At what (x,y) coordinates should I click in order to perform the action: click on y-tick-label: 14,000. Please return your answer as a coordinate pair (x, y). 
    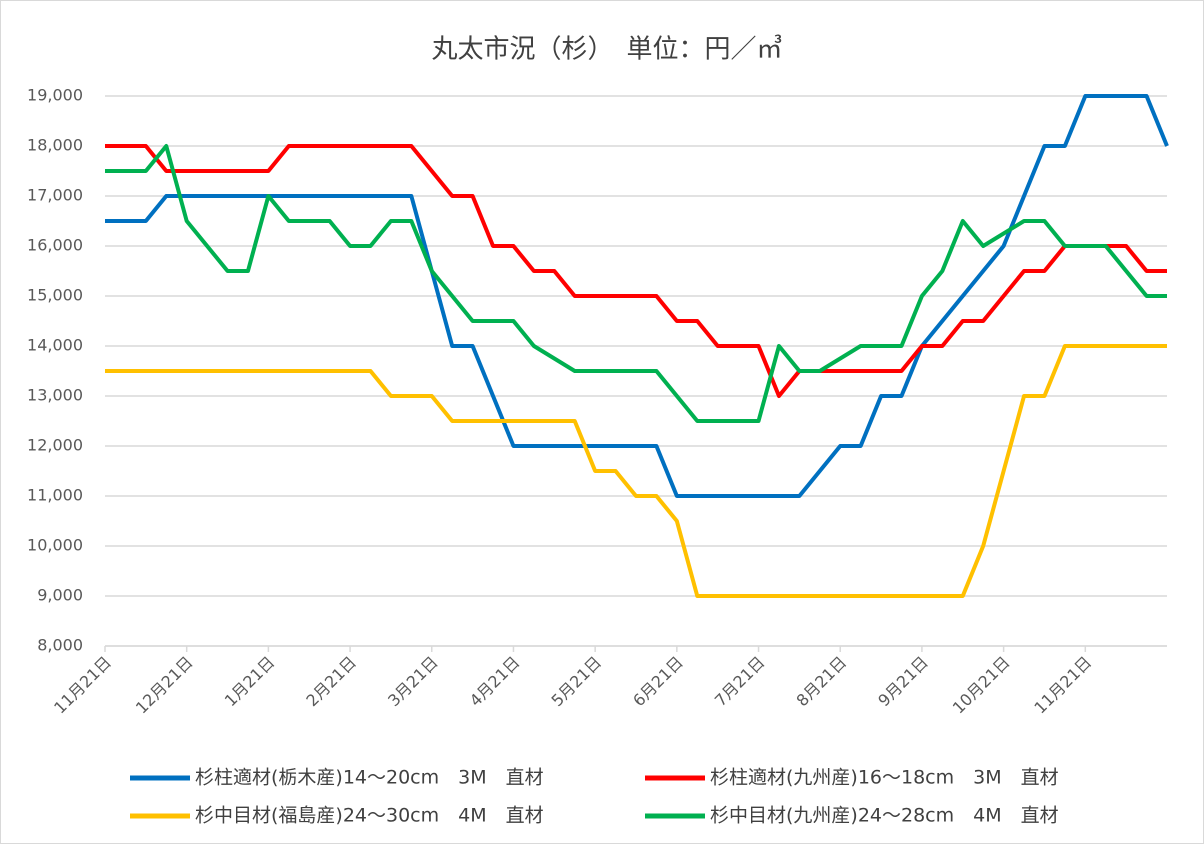
    Looking at the image, I should click on (55, 345).